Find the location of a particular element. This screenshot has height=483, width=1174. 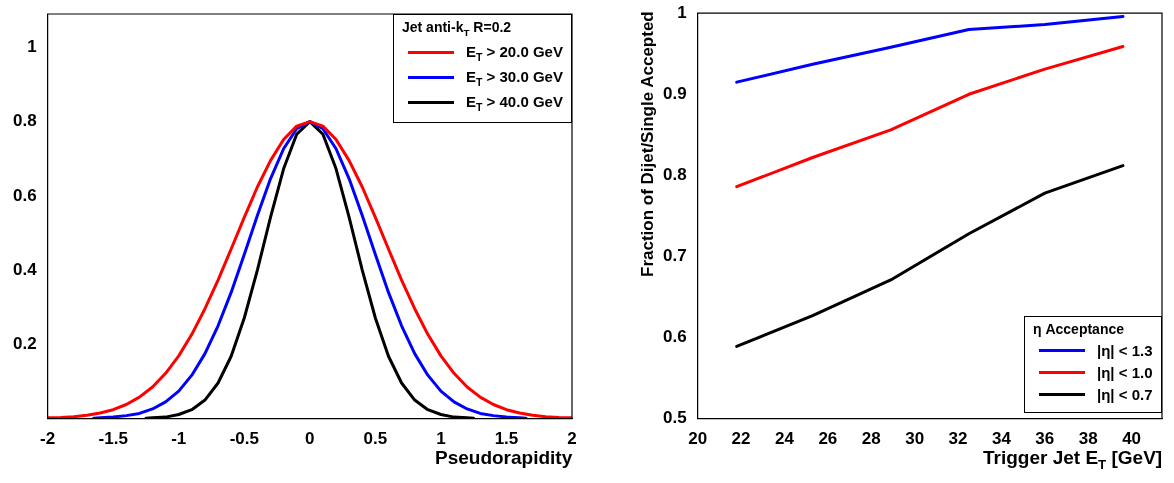

y-tick-label: 0.2 is located at coordinates (24, 344).